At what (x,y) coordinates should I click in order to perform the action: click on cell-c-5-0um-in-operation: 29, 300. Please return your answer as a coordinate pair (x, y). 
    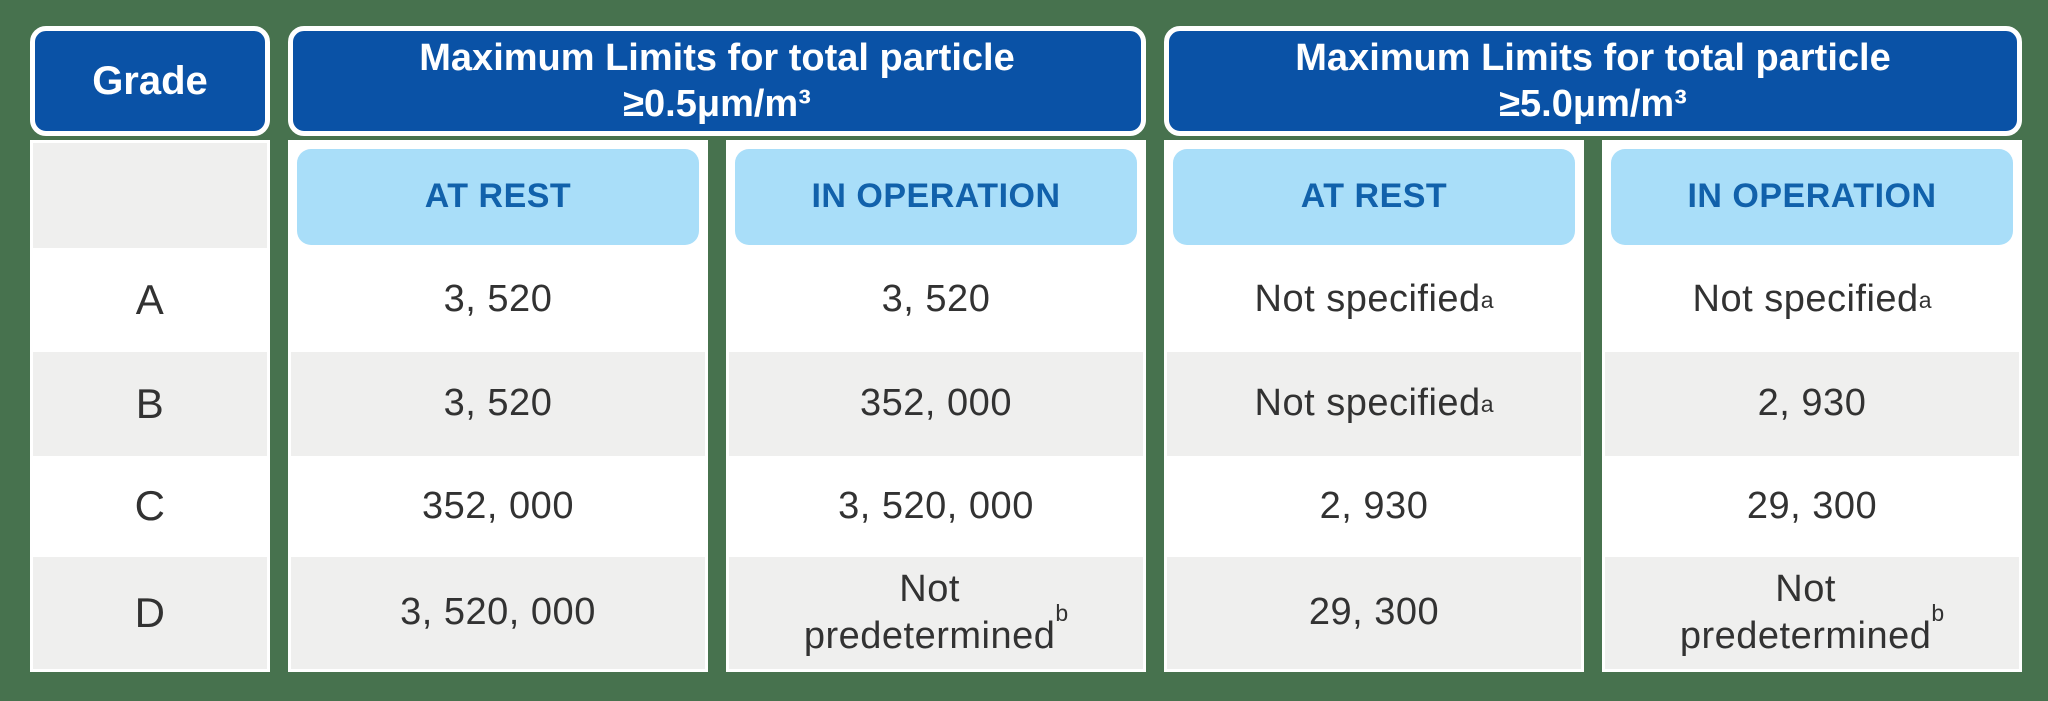
    Looking at the image, I should click on (1812, 506).